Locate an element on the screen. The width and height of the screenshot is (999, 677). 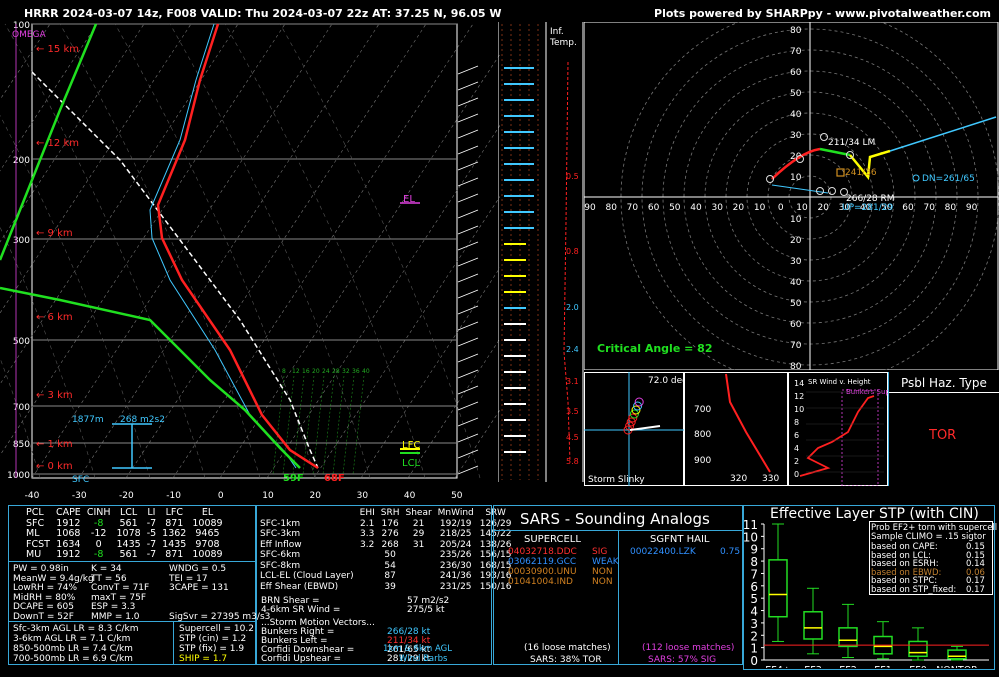
index-value: MMP = 1.0 is located at coordinates (115, 616).